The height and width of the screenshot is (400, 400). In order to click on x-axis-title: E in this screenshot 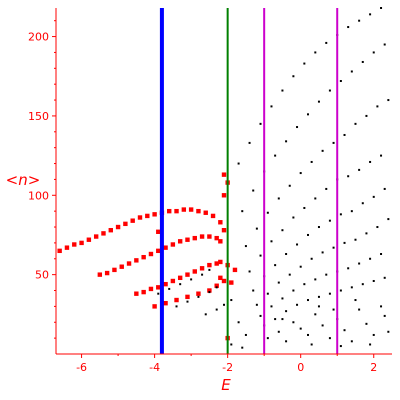, I will do `click(226, 385)`.